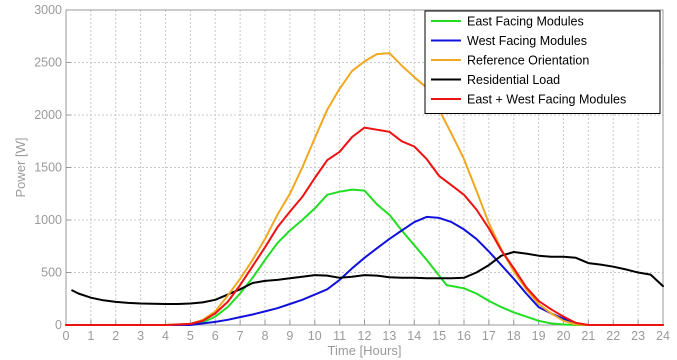 The height and width of the screenshot is (360, 677). Describe the element at coordinates (663, 336) in the screenshot. I see `x-tick-label: 24` at that location.